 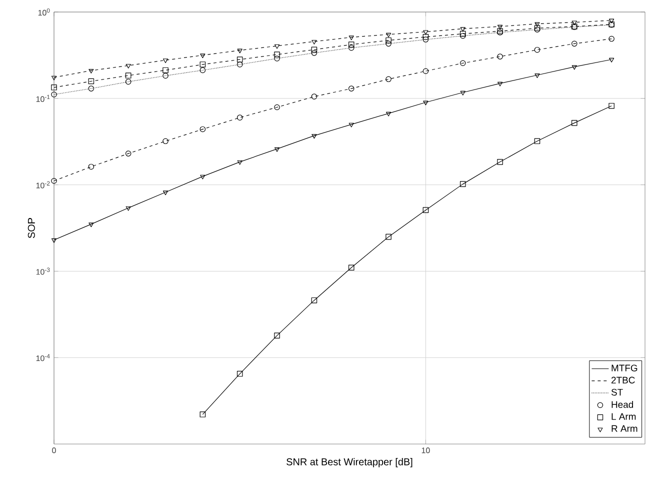 I want to click on legend-label: L Arm, so click(x=624, y=416).